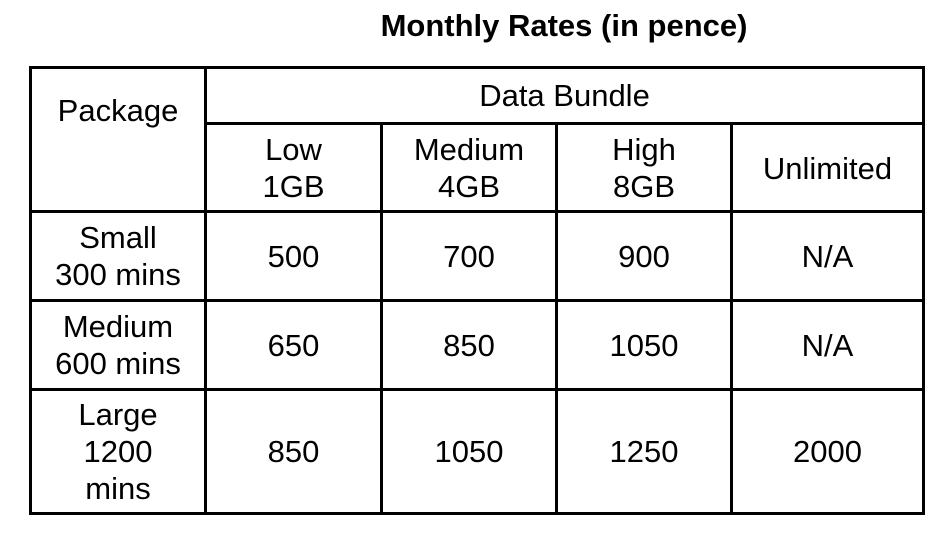 The height and width of the screenshot is (558, 950). What do you see at coordinates (118, 488) in the screenshot?
I see `package-line: mins` at bounding box center [118, 488].